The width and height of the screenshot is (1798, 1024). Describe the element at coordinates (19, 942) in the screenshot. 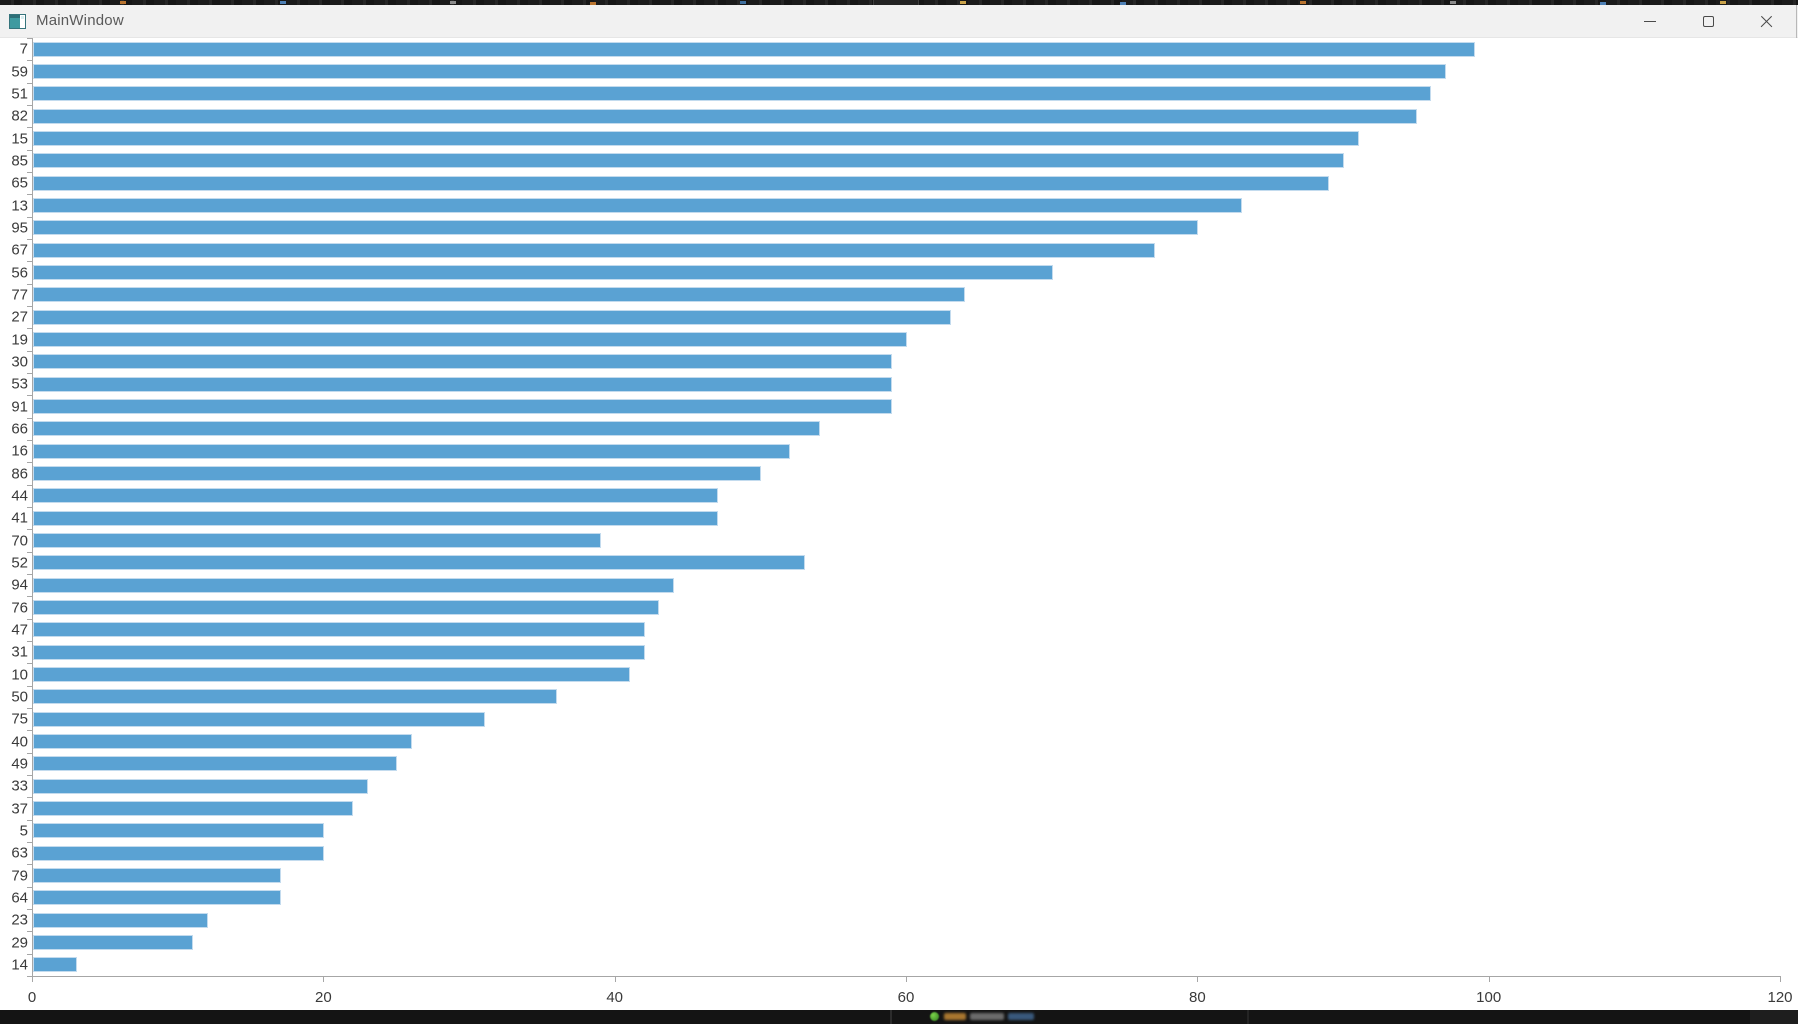

I see `y-tick-label: 29` at that location.